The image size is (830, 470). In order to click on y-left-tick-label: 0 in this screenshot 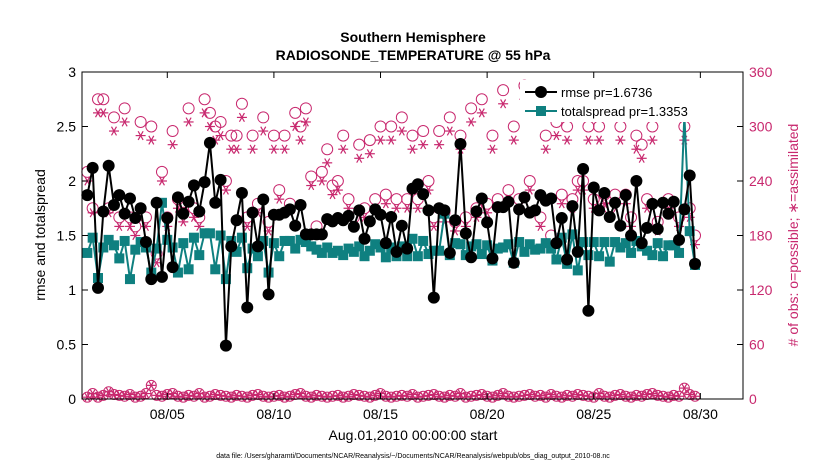, I will do `click(72, 399)`.